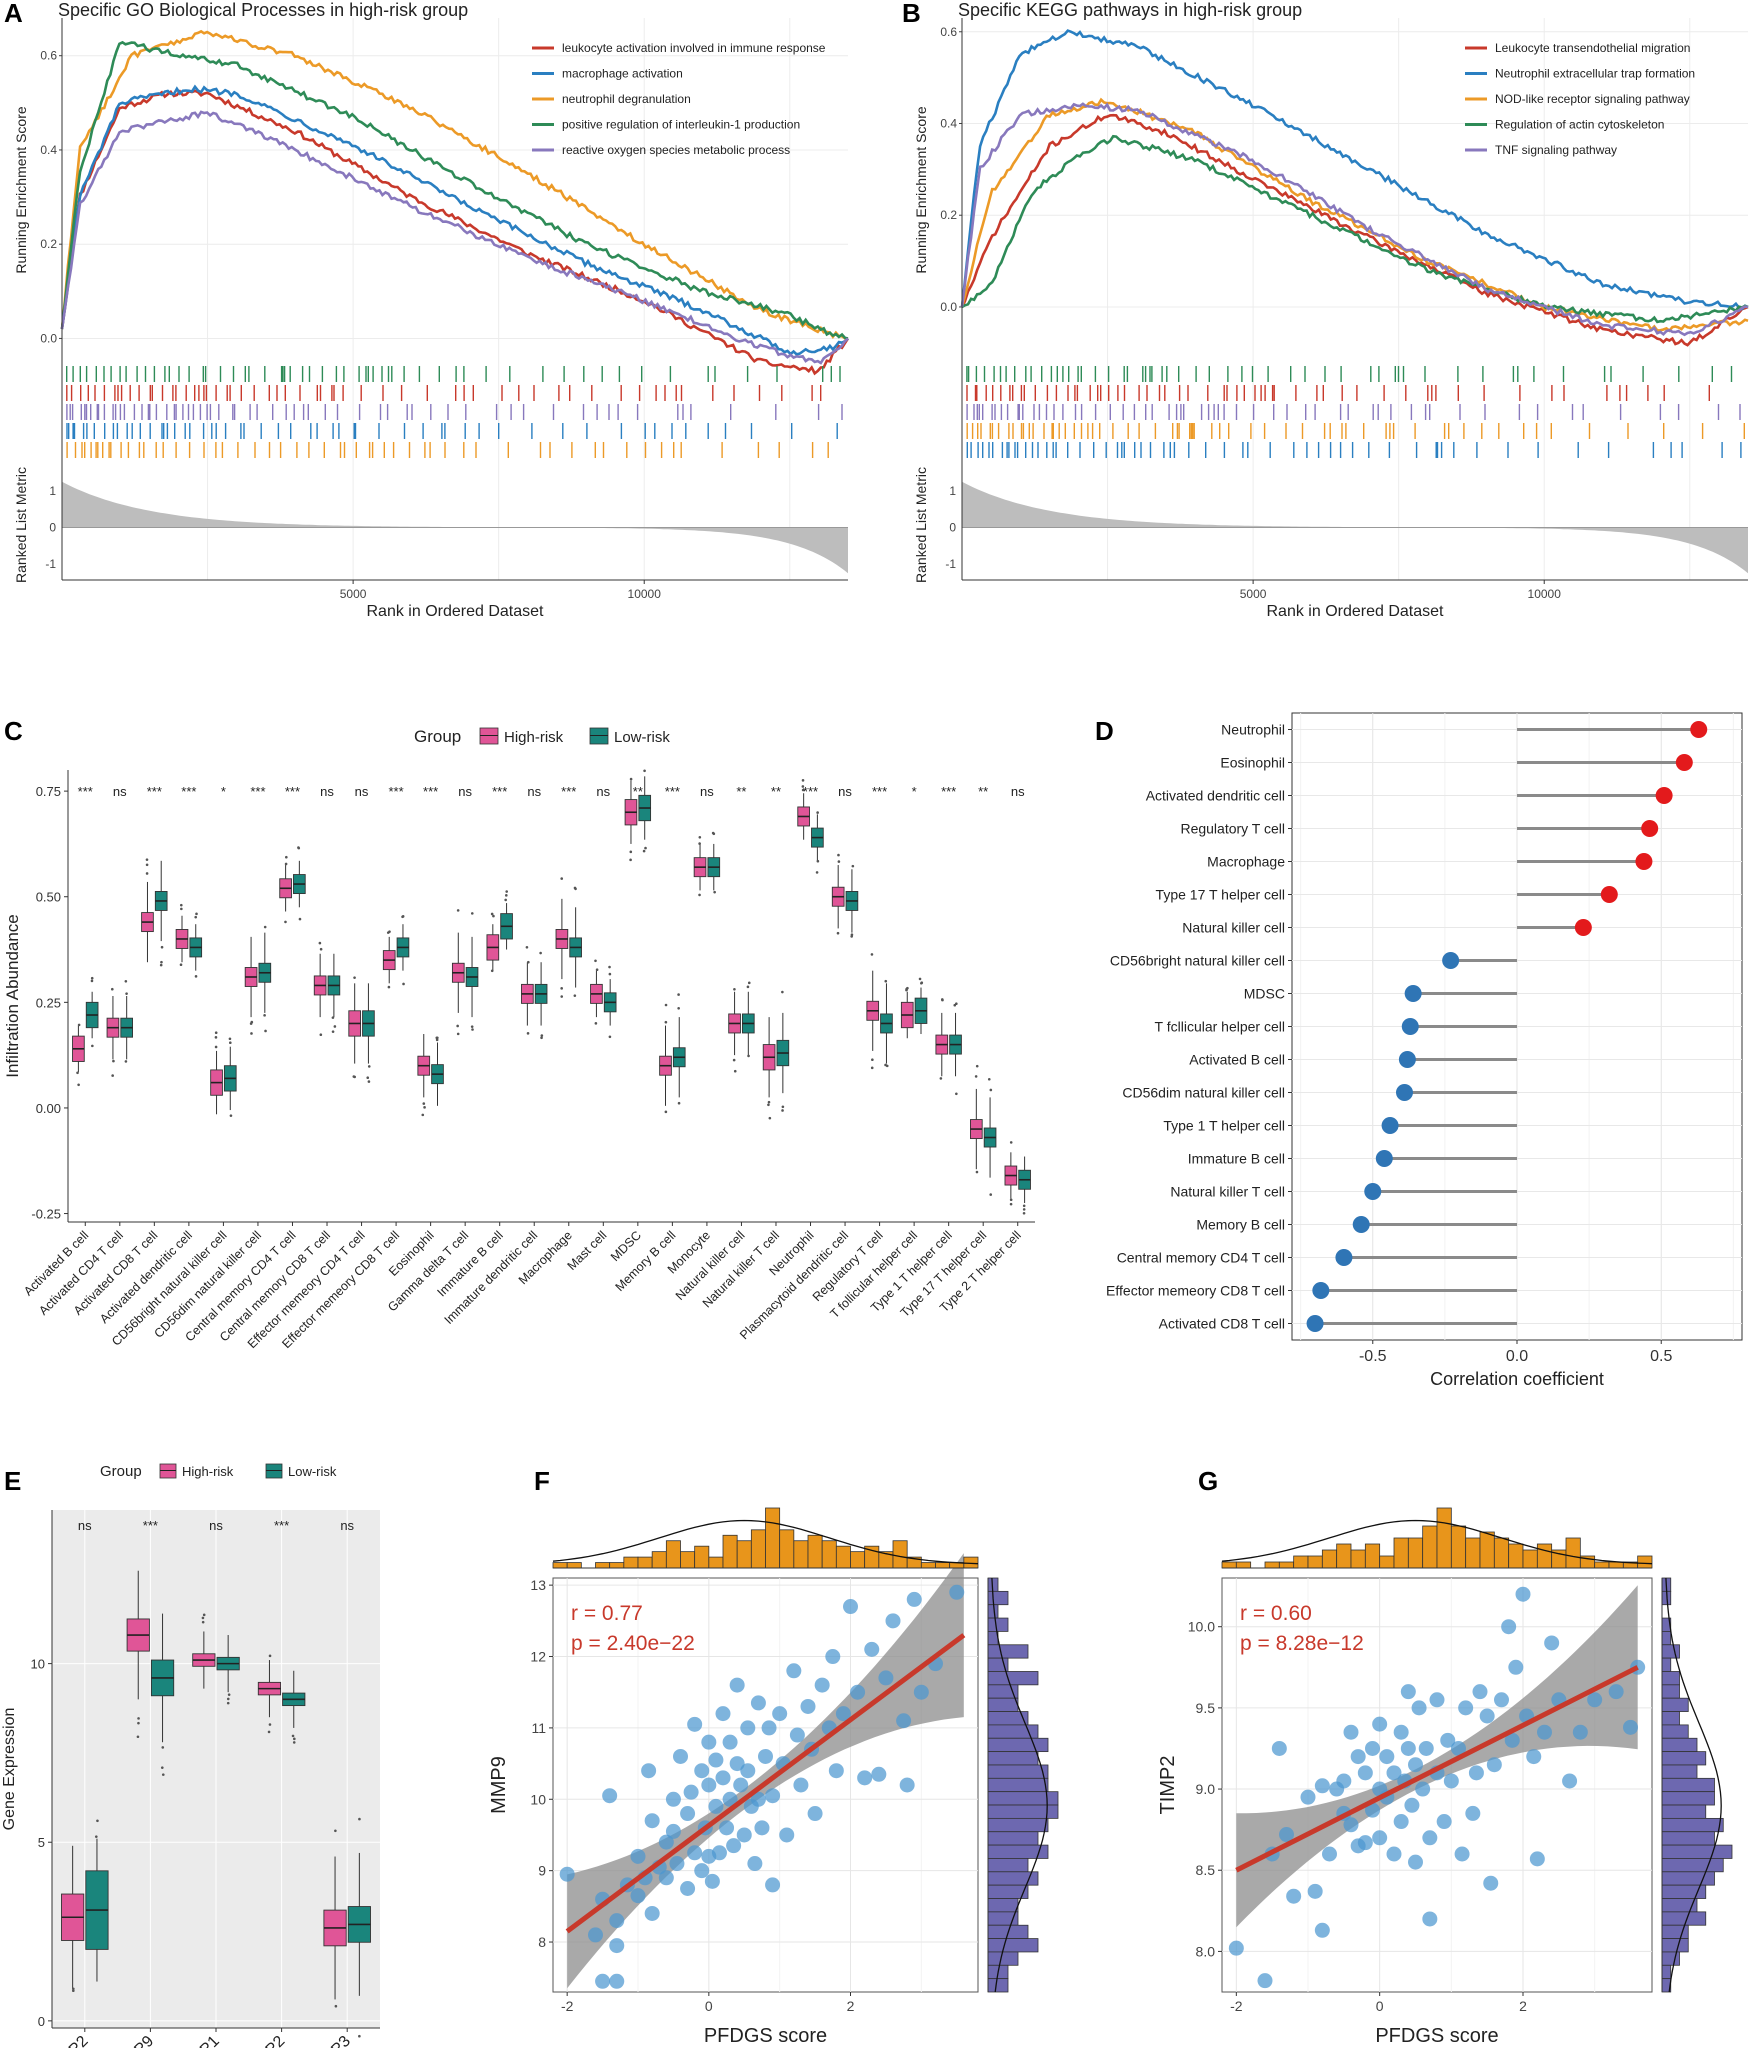  Describe the element at coordinates (1203, 1093) in the screenshot. I see `category-label: CD56dim natural killer cell` at that location.